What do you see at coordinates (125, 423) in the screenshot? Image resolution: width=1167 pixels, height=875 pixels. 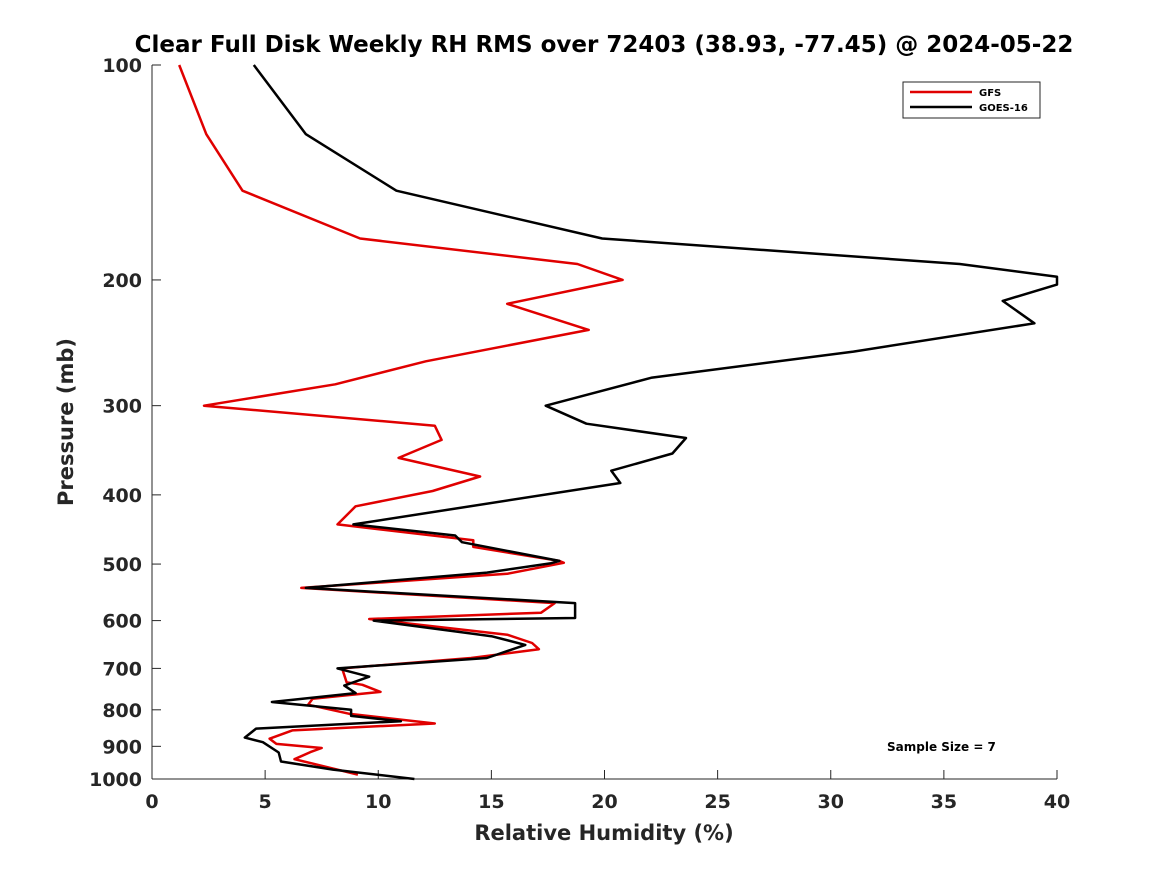 I see `y-axis-ticks: 100 200 300 400 500 600 700 800 900 1000` at bounding box center [125, 423].